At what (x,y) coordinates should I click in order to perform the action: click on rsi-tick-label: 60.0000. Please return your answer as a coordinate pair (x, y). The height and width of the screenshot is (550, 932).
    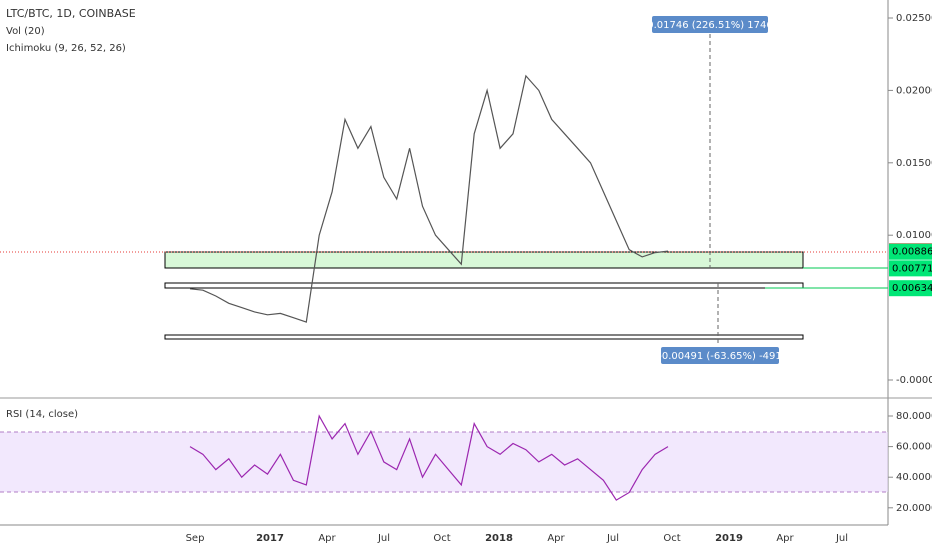
    Looking at the image, I should click on (914, 447).